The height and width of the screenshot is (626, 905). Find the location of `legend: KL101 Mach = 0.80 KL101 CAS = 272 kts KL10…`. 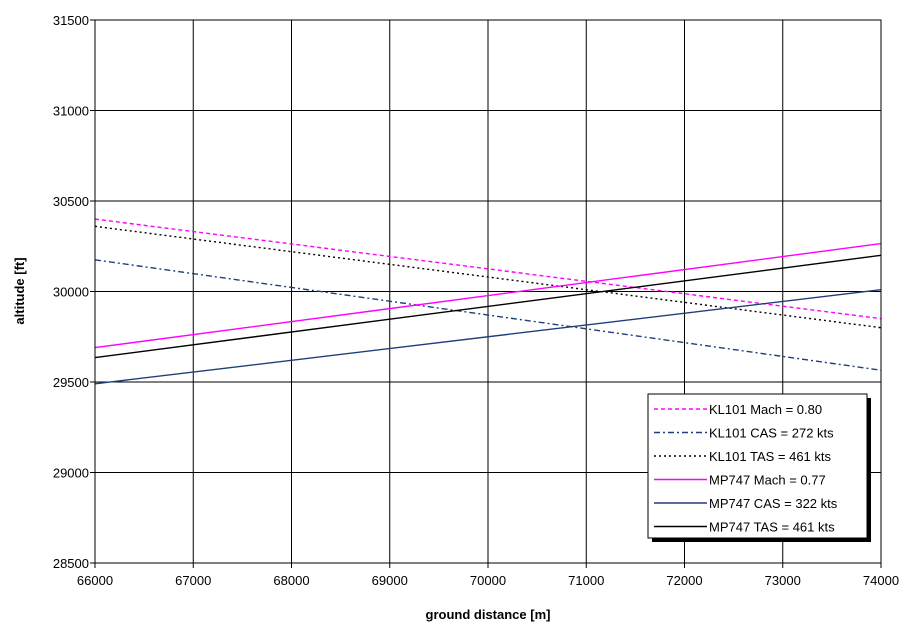

legend: KL101 Mach = 0.80 KL101 CAS = 272 kts KL10… is located at coordinates (759, 467).